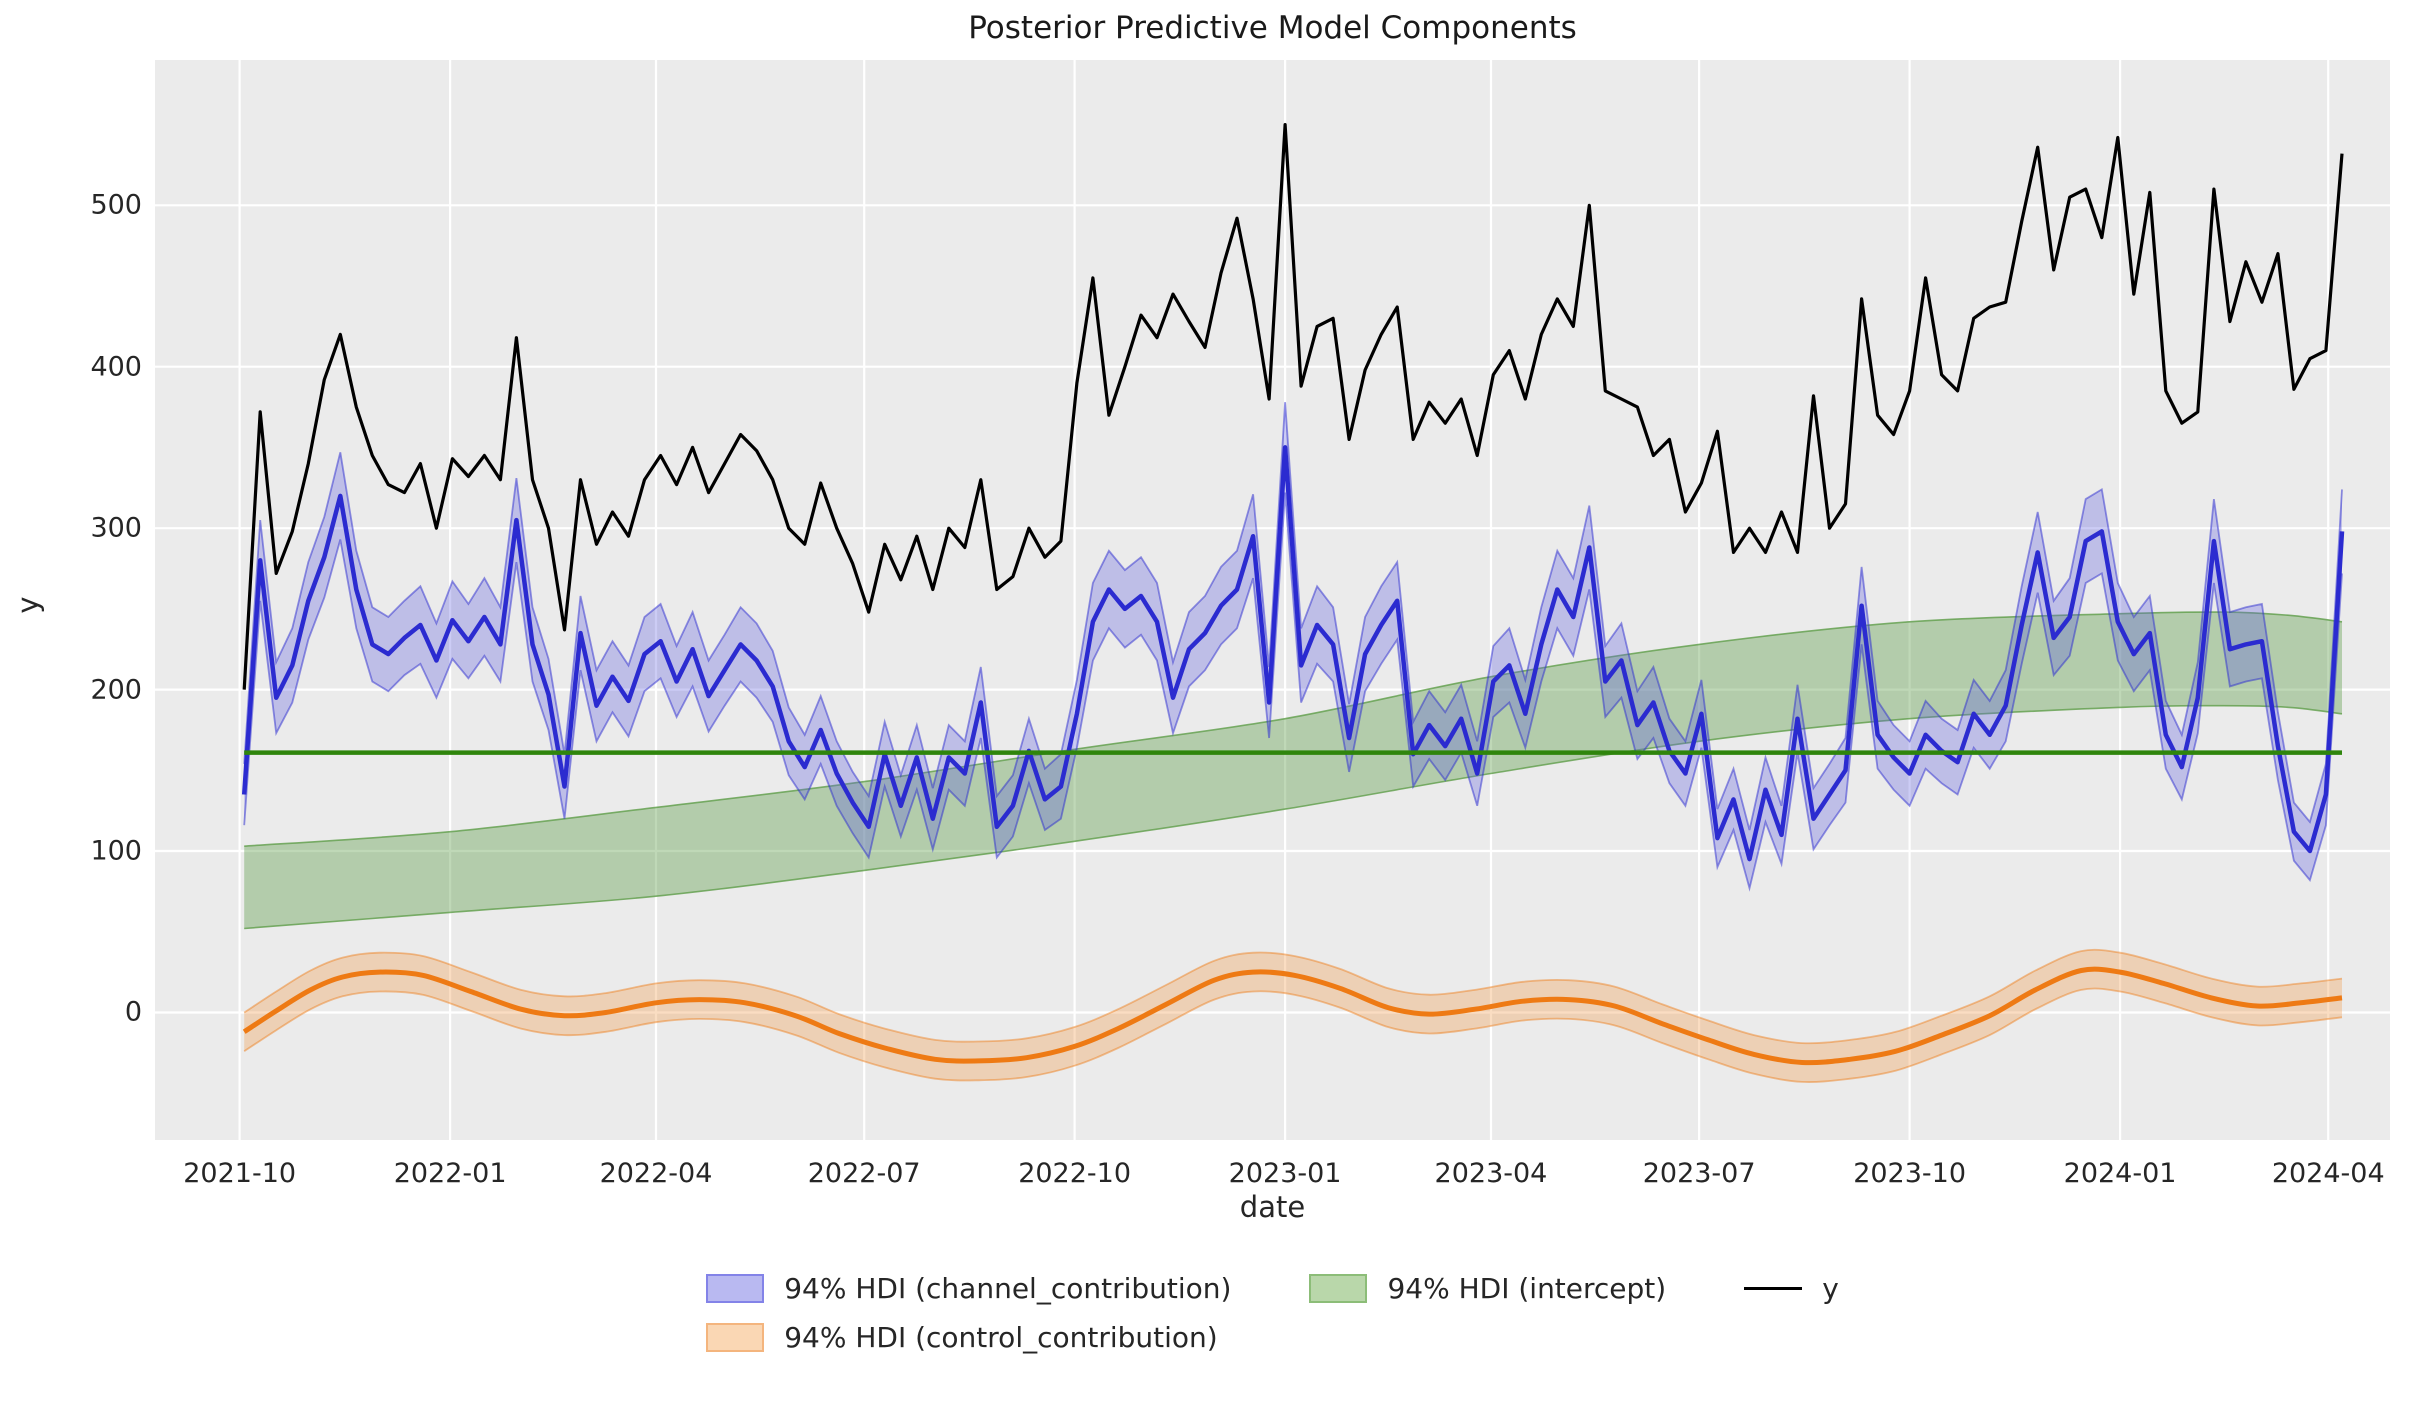 The height and width of the screenshot is (1423, 2423). Describe the element at coordinates (735, 1288) in the screenshot. I see `channel-hdi-swatch` at that location.